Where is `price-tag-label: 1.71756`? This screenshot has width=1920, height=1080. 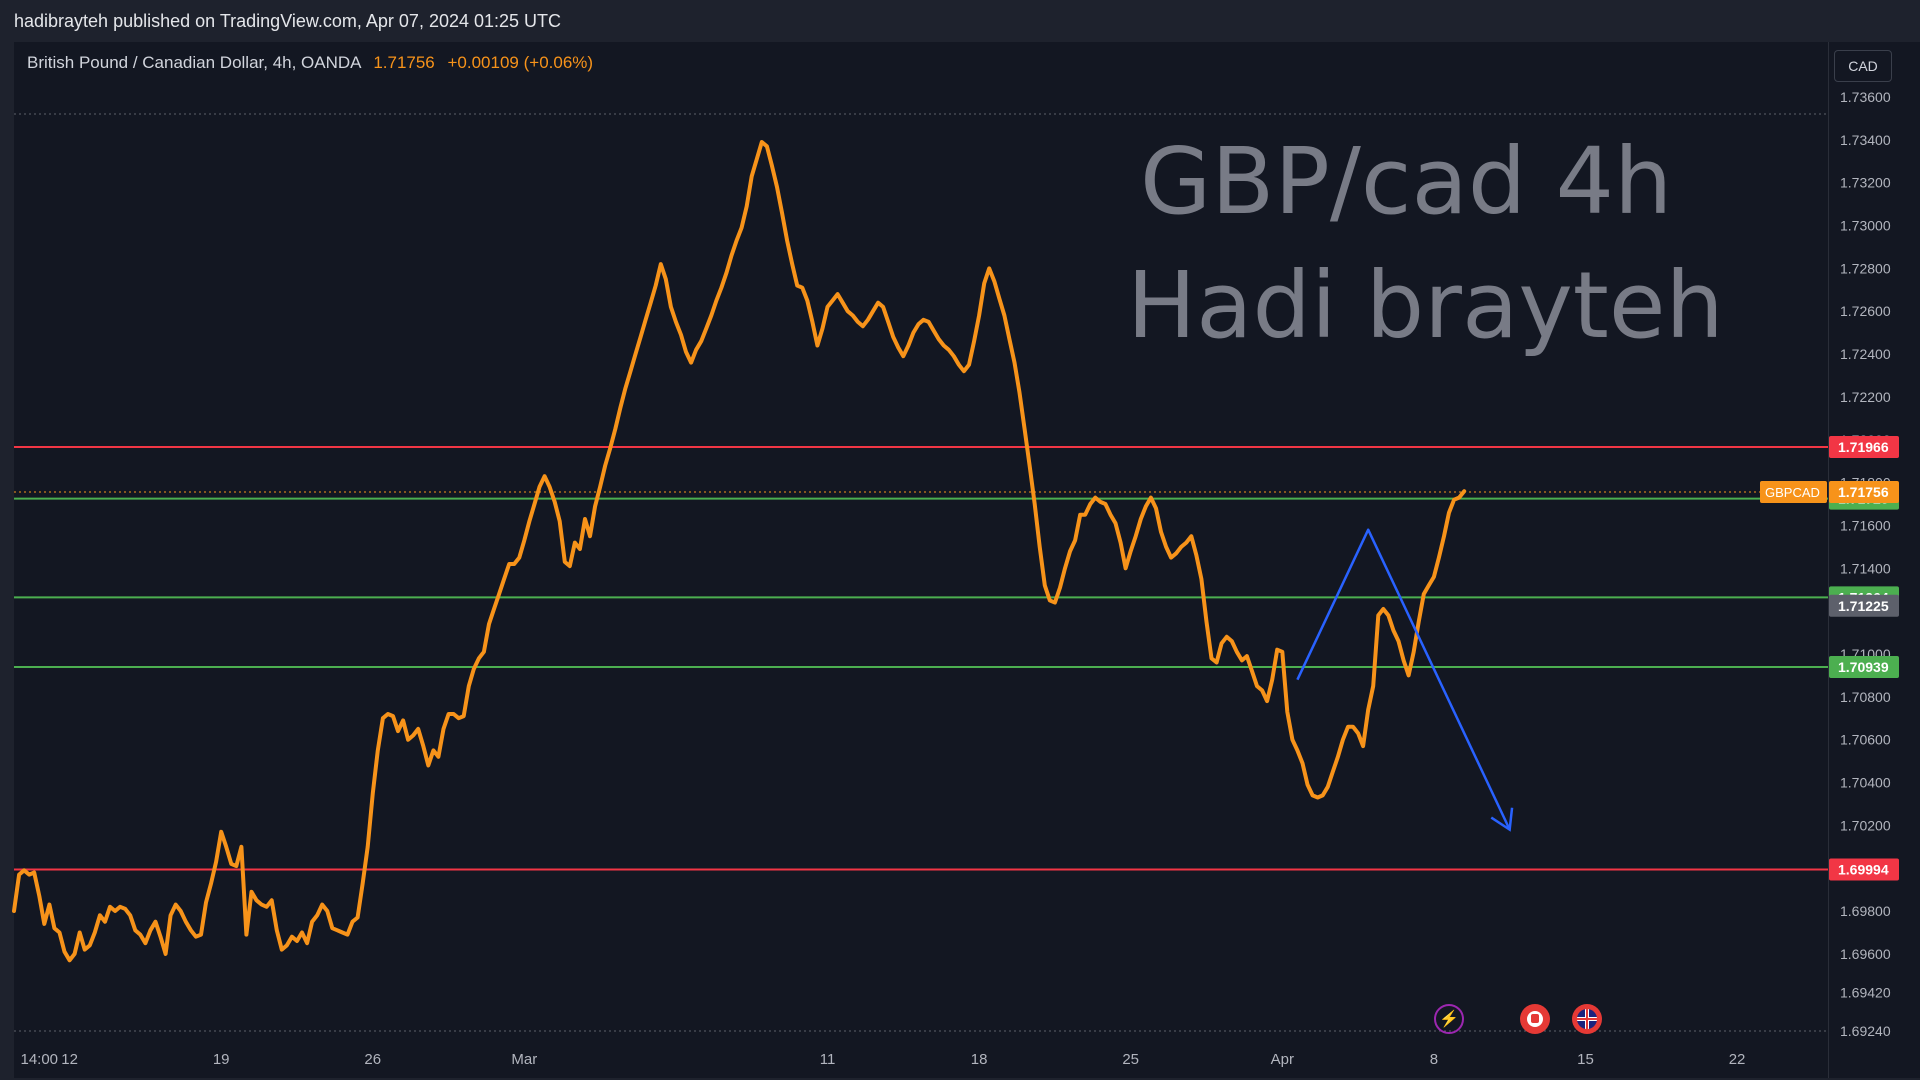 price-tag-label: 1.71756 is located at coordinates (1863, 492).